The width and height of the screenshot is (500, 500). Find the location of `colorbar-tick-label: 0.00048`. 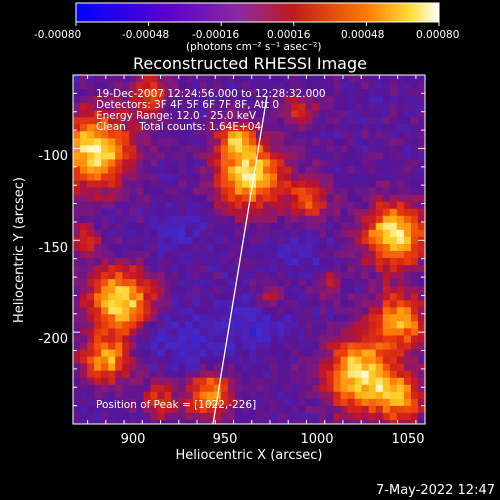

colorbar-tick-label: 0.00048 is located at coordinates (362, 35).